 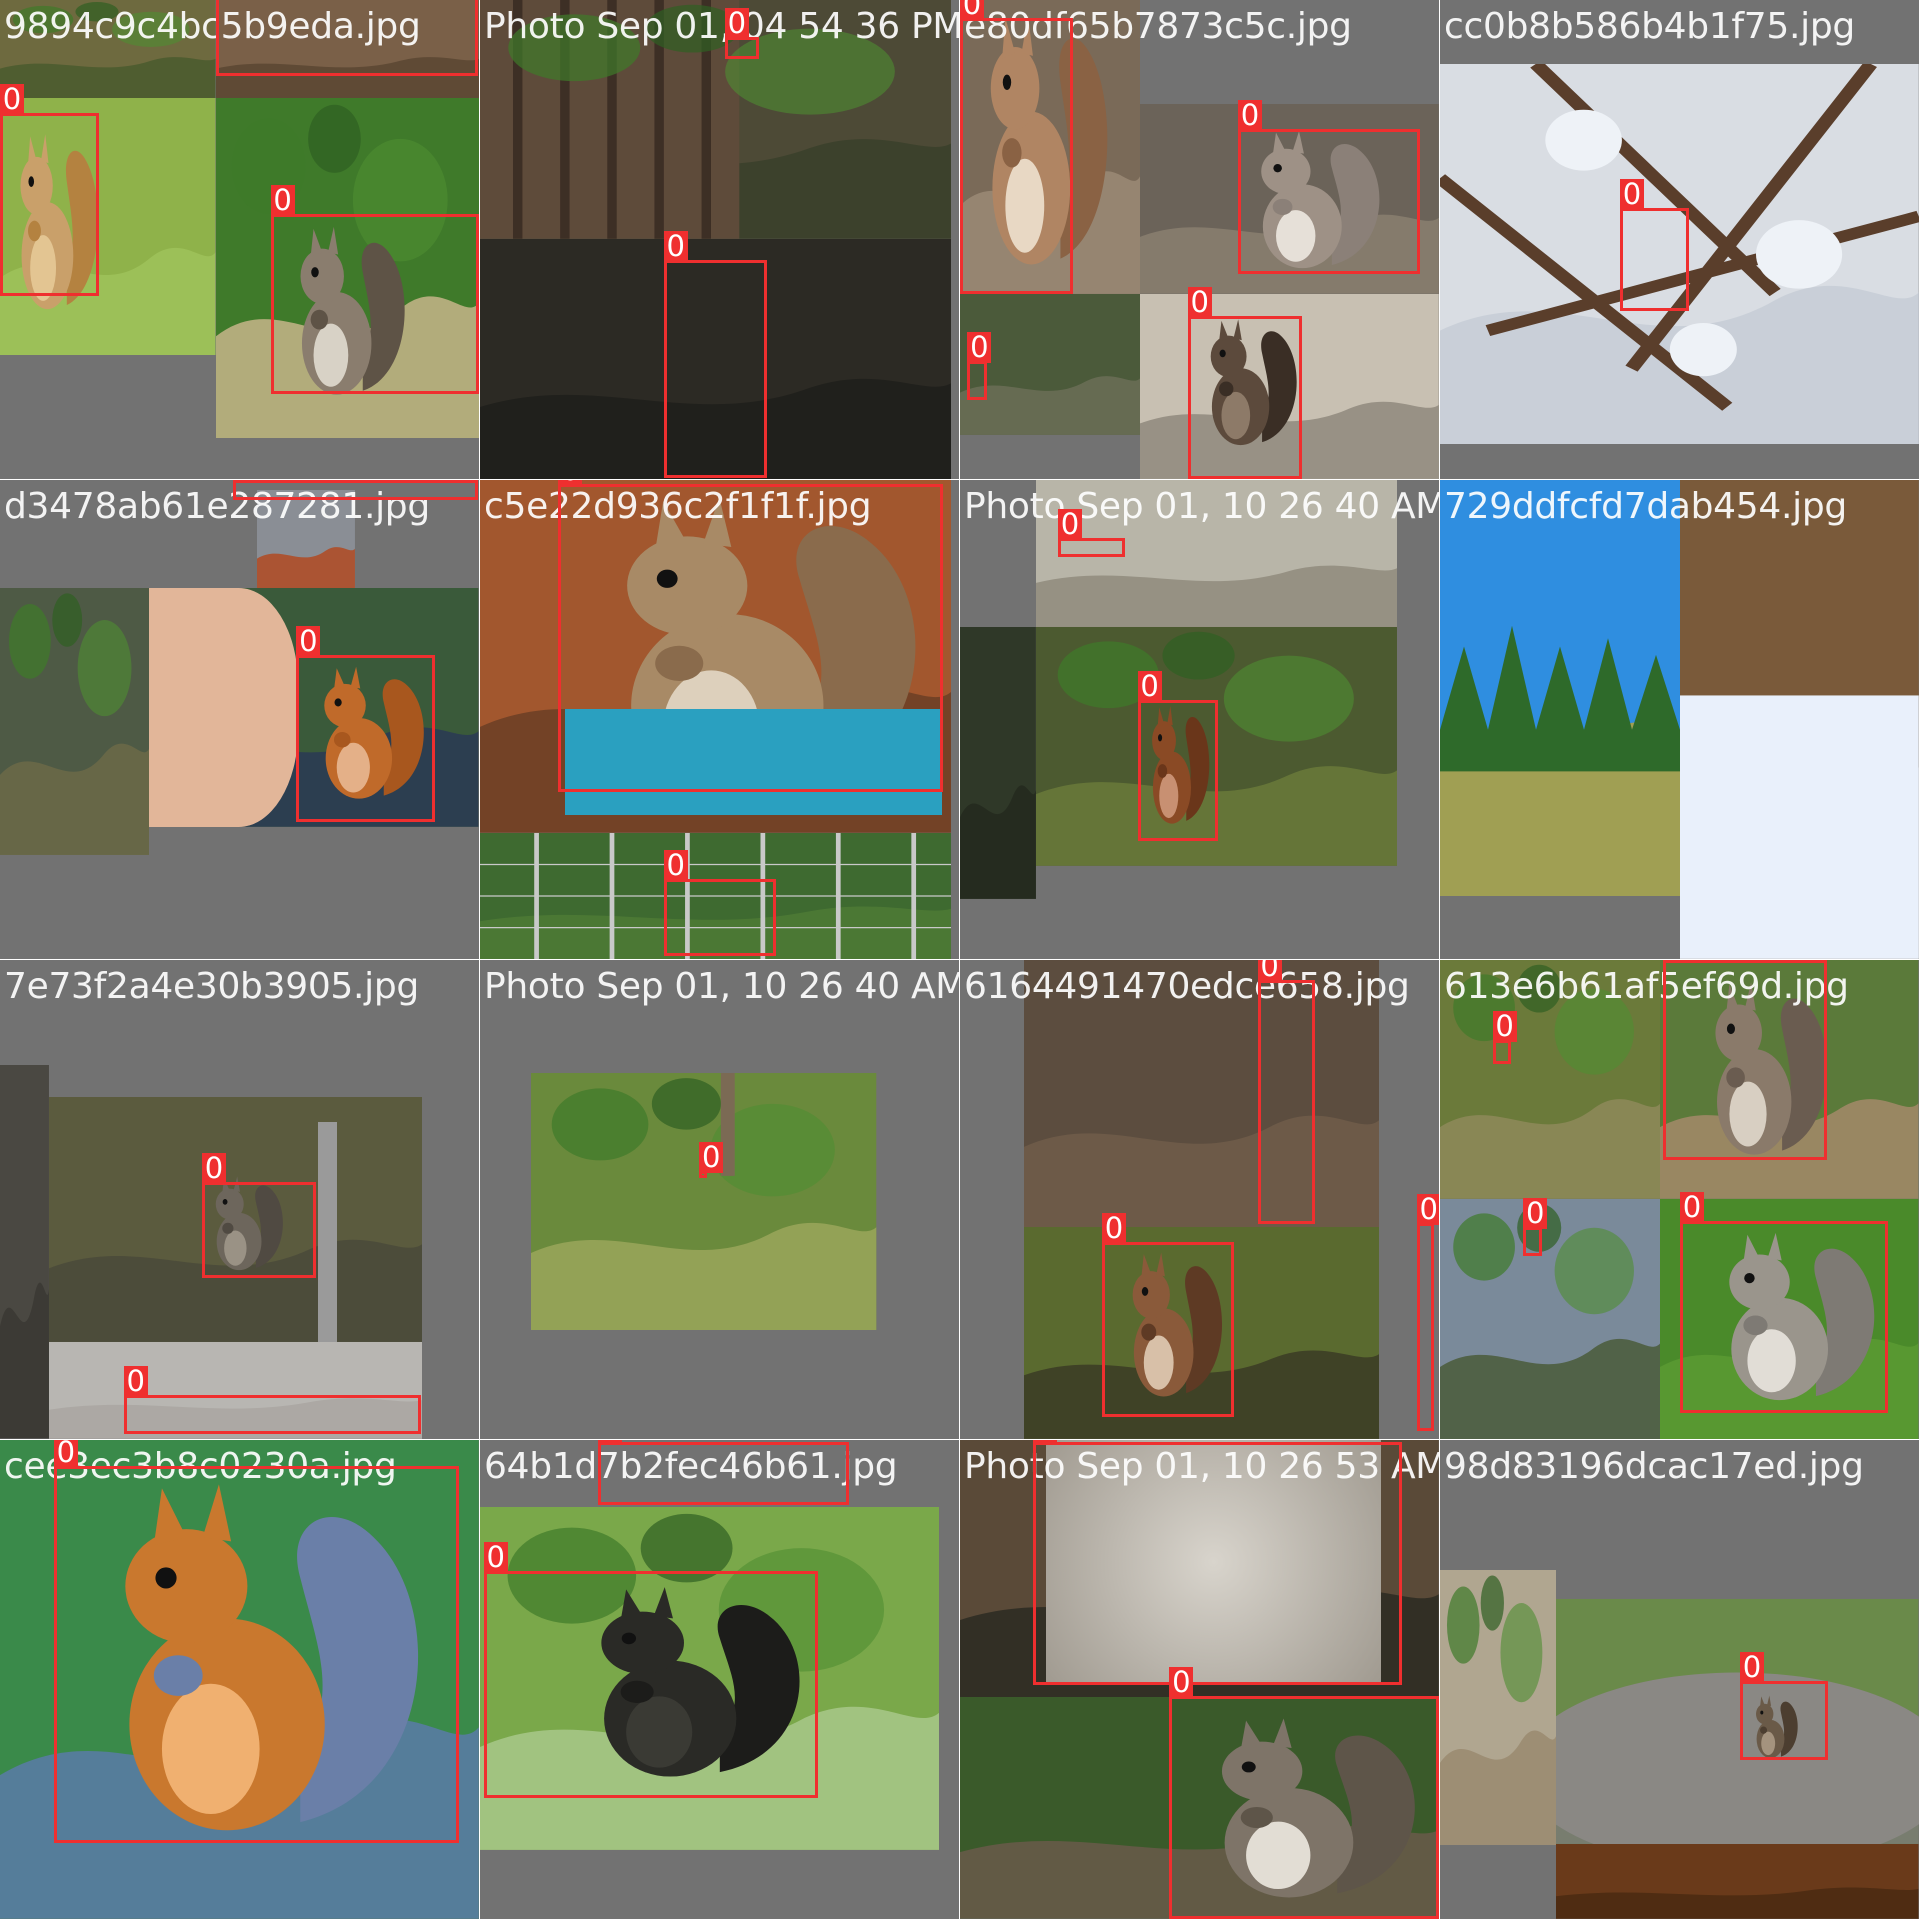 What do you see at coordinates (1199, 239) in the screenshot?
I see `mosaic-tile: e80df65b7873c5c.jpg 0 0 0 0` at bounding box center [1199, 239].